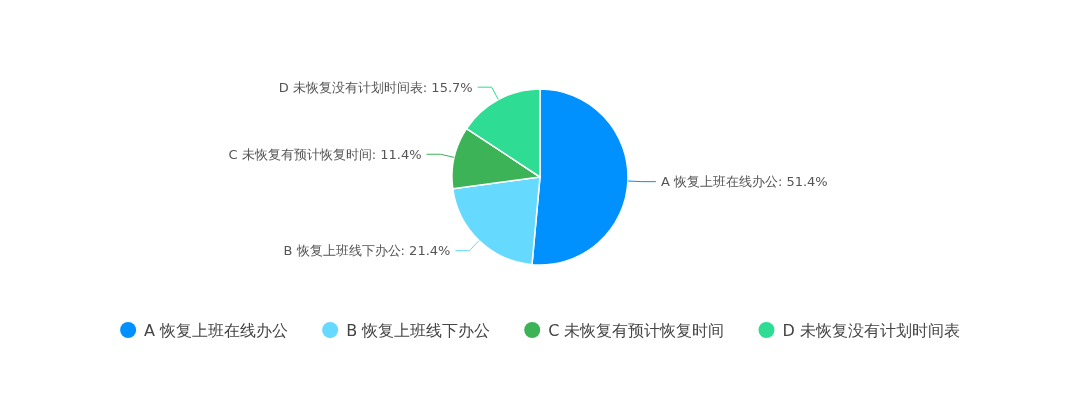 This screenshot has height=394, width=1080. Describe the element at coordinates (871, 330) in the screenshot. I see `legend-label: D 未恢复没有计划时间表` at that location.